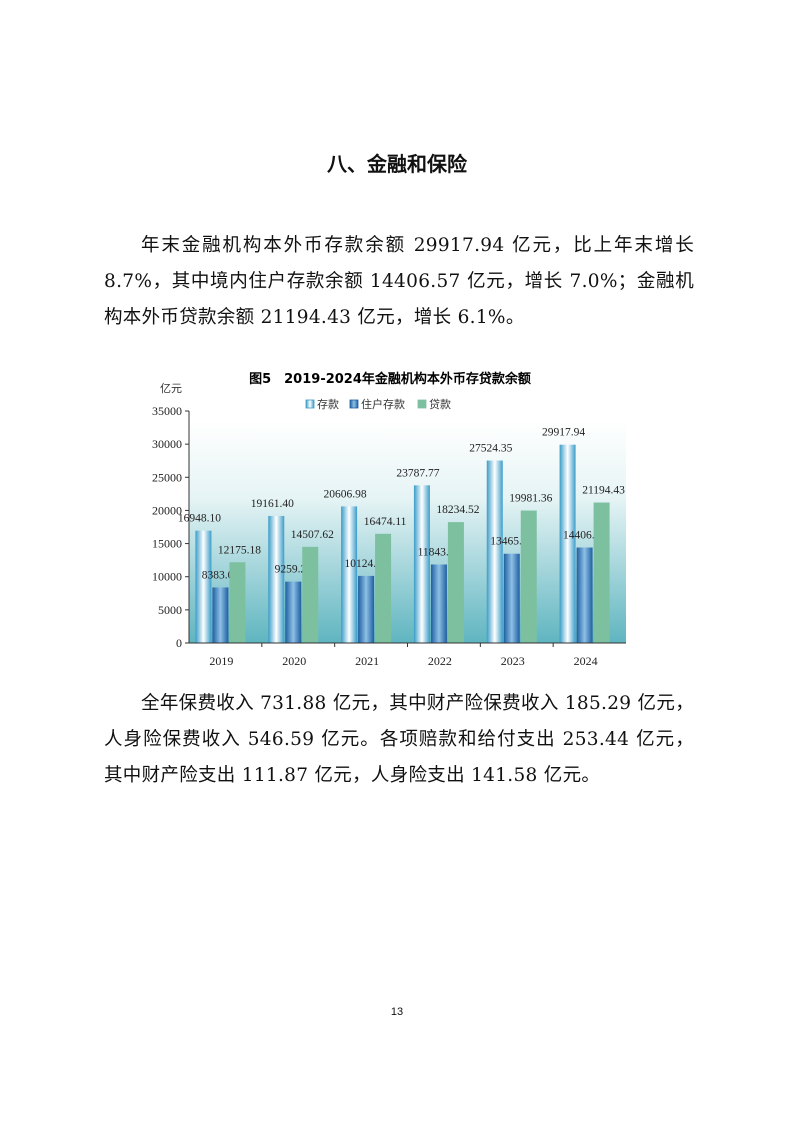  I want to click on data-label: 21194.43, so click(603, 491).